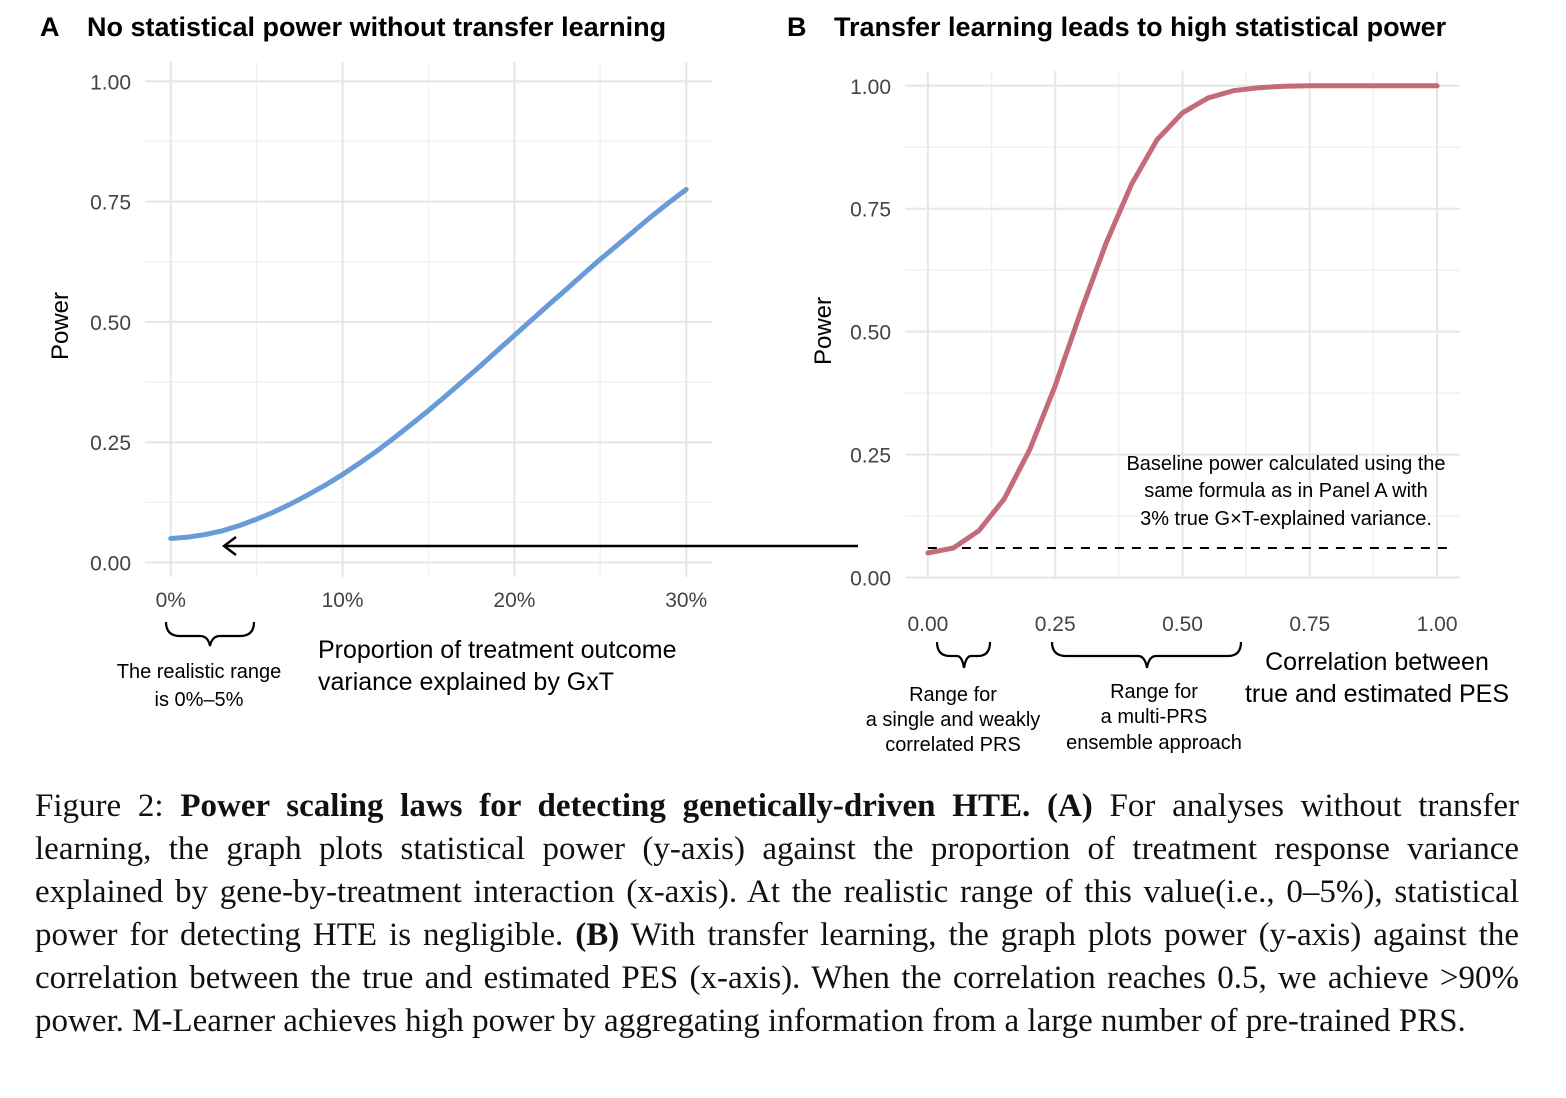 This screenshot has height=1098, width=1566. What do you see at coordinates (1377, 694) in the screenshot?
I see `panel-b-x-label-line2: true and estimated PES` at bounding box center [1377, 694].